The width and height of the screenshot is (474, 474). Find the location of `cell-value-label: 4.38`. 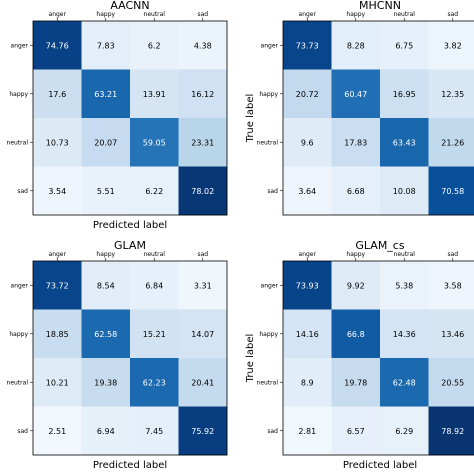

cell-value-label: 4.38 is located at coordinates (203, 45).